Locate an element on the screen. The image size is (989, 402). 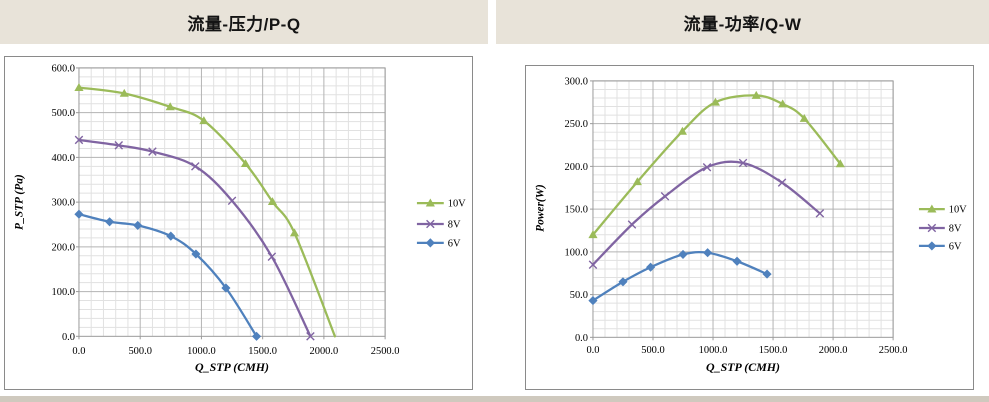
series-line-6v is located at coordinates (680, 276).